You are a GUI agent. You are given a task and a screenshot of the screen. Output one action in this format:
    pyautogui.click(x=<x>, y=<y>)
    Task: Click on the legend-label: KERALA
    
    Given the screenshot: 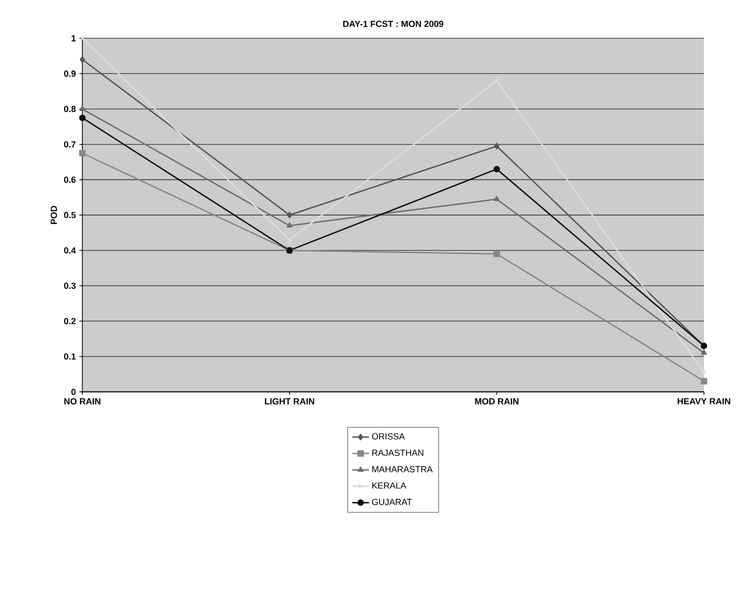 What is the action you would take?
    pyautogui.click(x=389, y=485)
    